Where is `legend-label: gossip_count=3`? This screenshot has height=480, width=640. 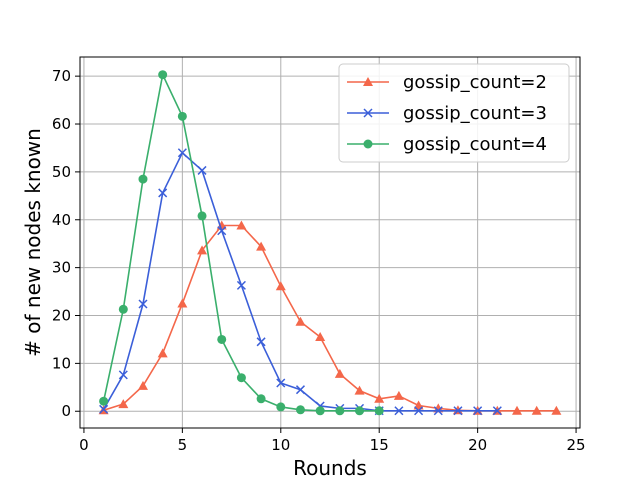 legend-label: gossip_count=3 is located at coordinates (475, 113).